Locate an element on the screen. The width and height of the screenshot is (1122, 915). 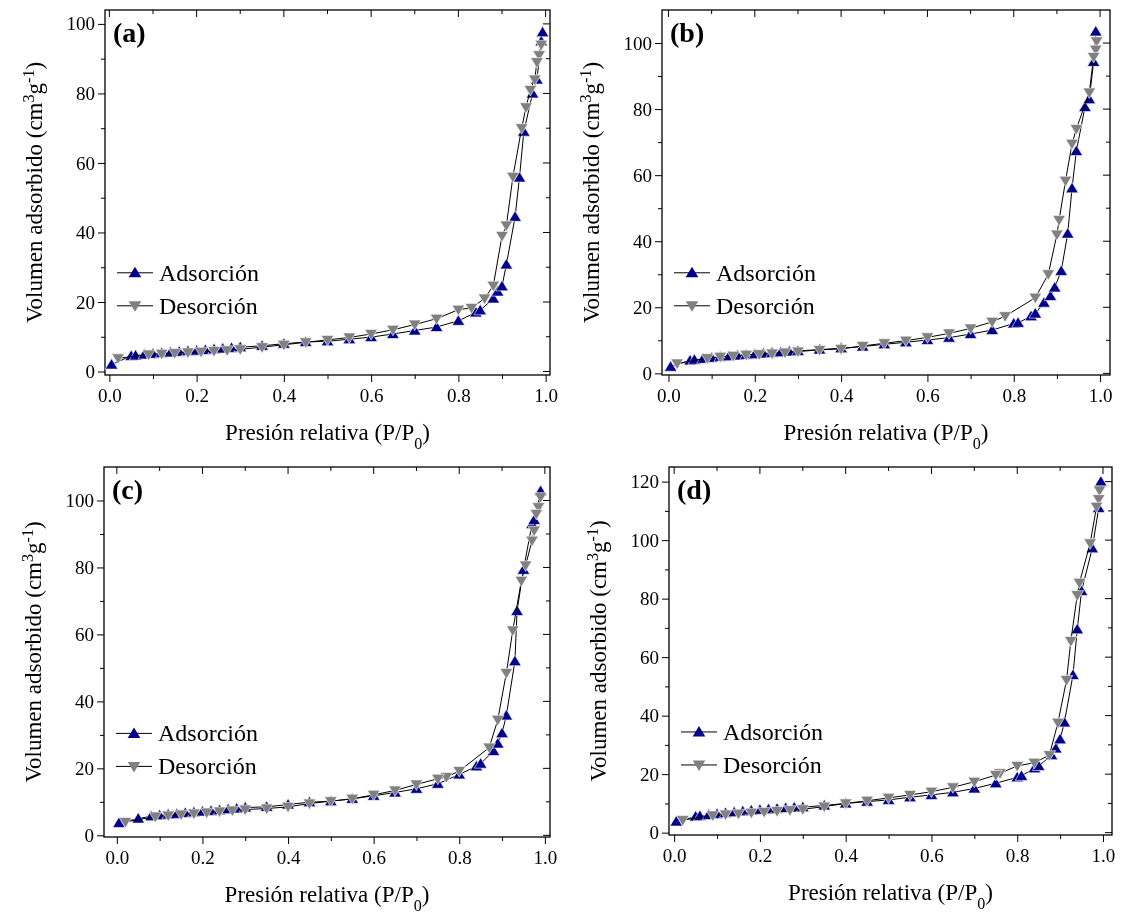
chart-title: (c) is located at coordinates (128, 489).